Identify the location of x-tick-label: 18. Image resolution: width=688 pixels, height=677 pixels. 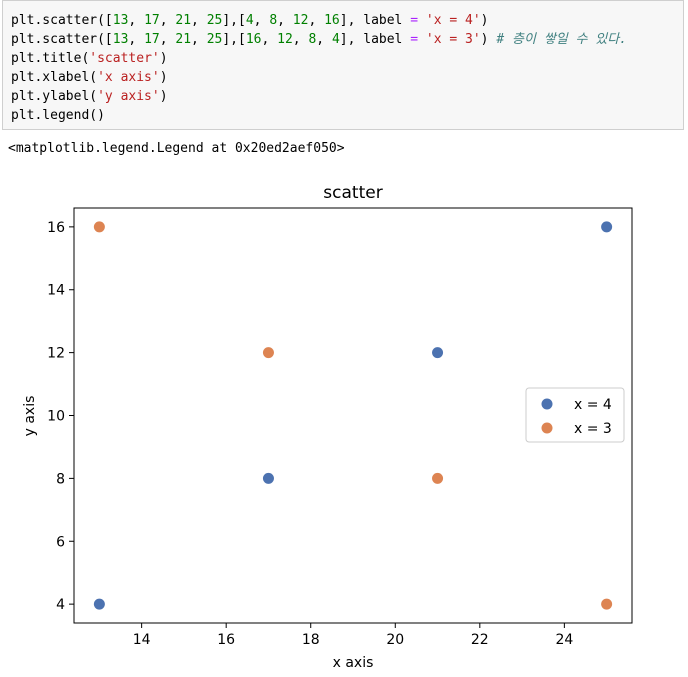
(311, 640).